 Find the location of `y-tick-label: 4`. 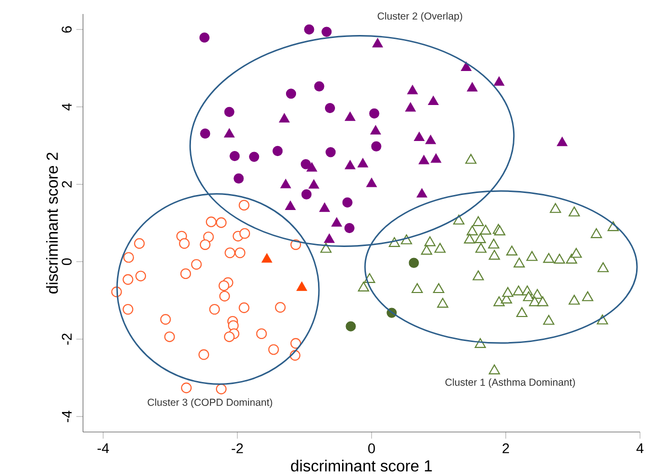

y-tick-label: 4 is located at coordinates (67, 106).